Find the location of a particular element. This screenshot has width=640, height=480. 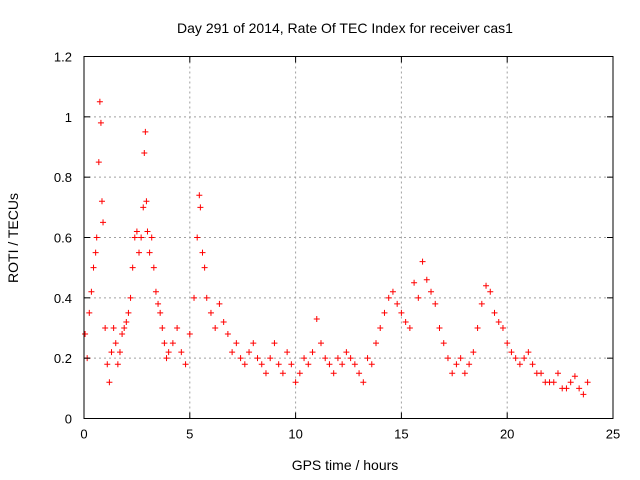

y-tick-label: 0.6 is located at coordinates (63, 238).